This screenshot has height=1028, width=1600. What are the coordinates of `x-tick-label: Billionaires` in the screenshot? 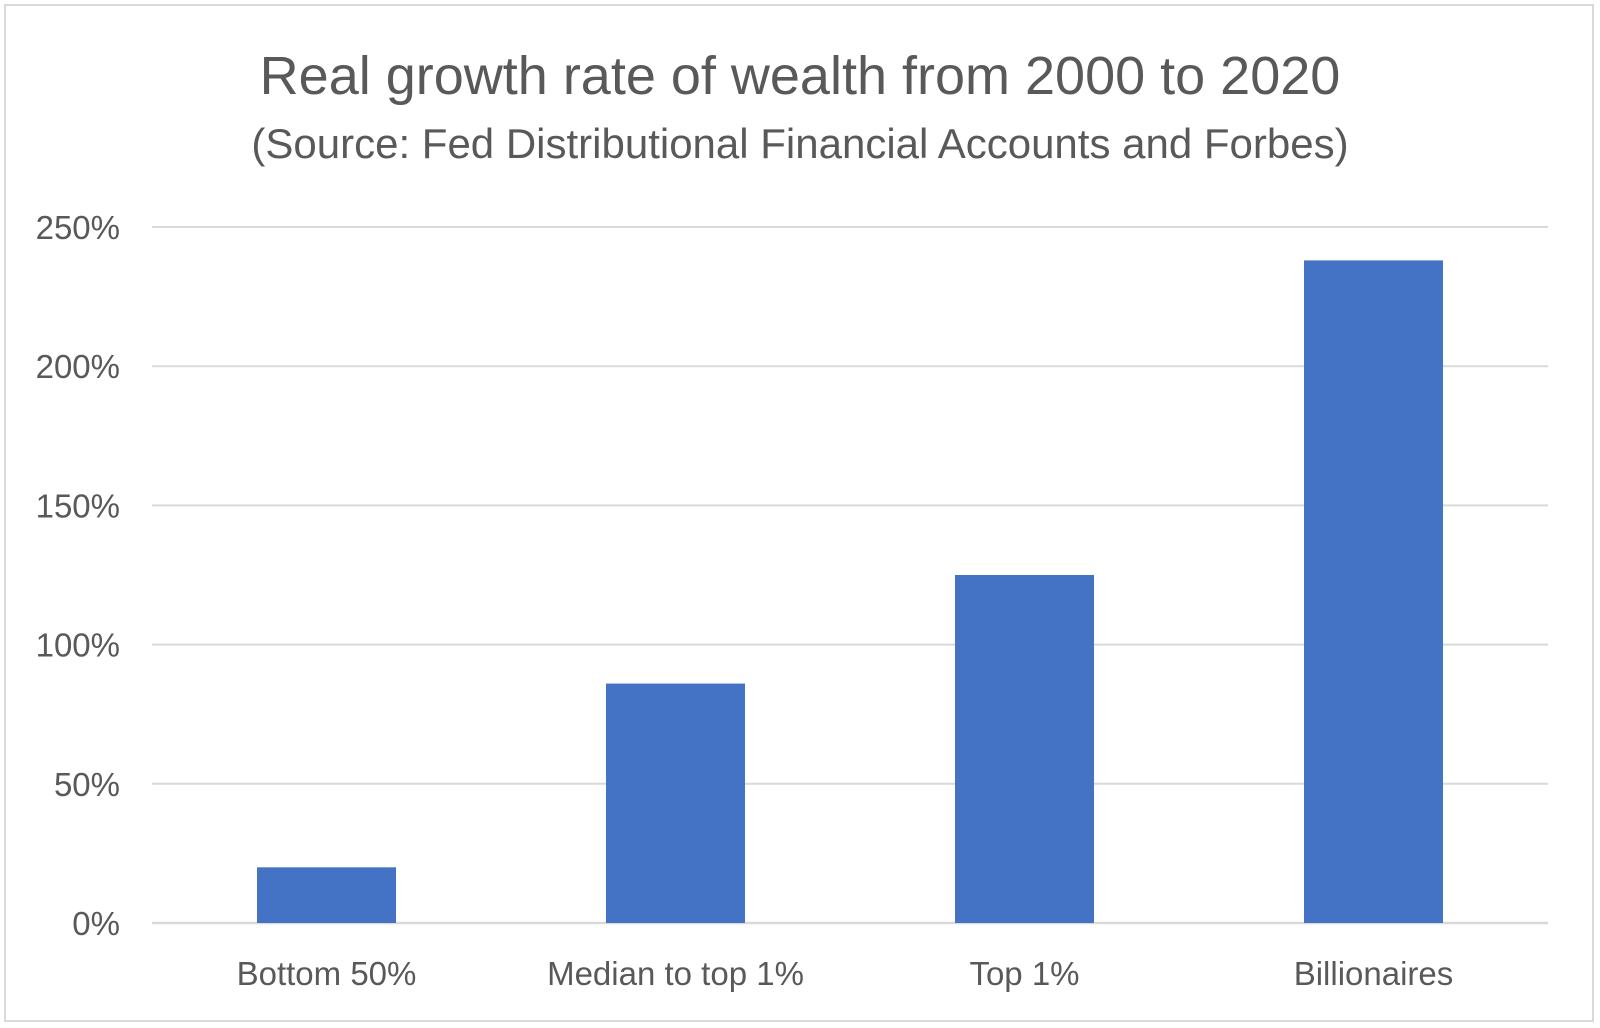 It's located at (1374, 973).